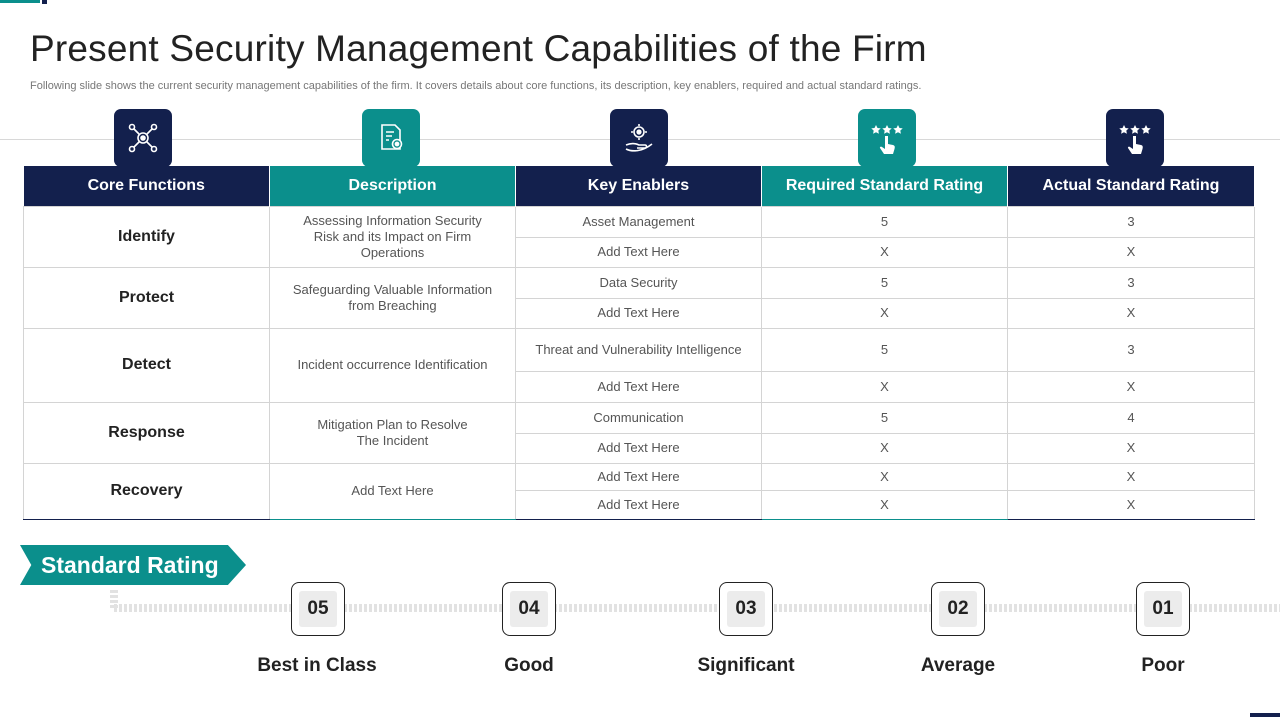 The image size is (1280, 720). I want to click on rating-number: 05, so click(318, 609).